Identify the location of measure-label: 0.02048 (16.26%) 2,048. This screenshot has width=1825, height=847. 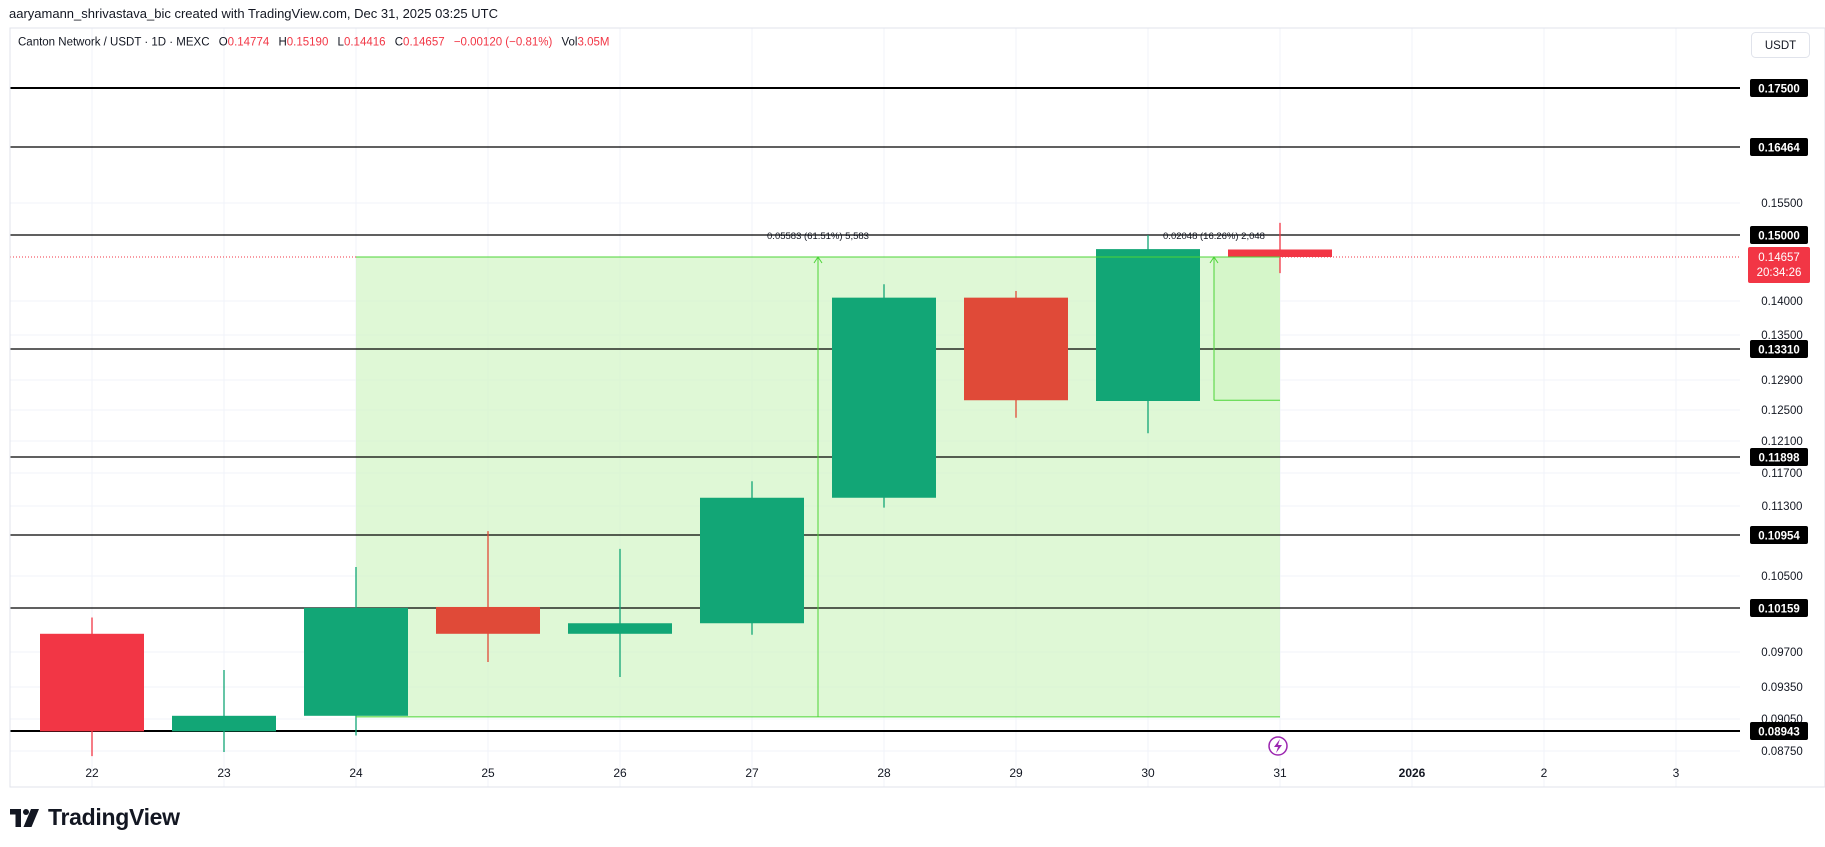
(1214, 236).